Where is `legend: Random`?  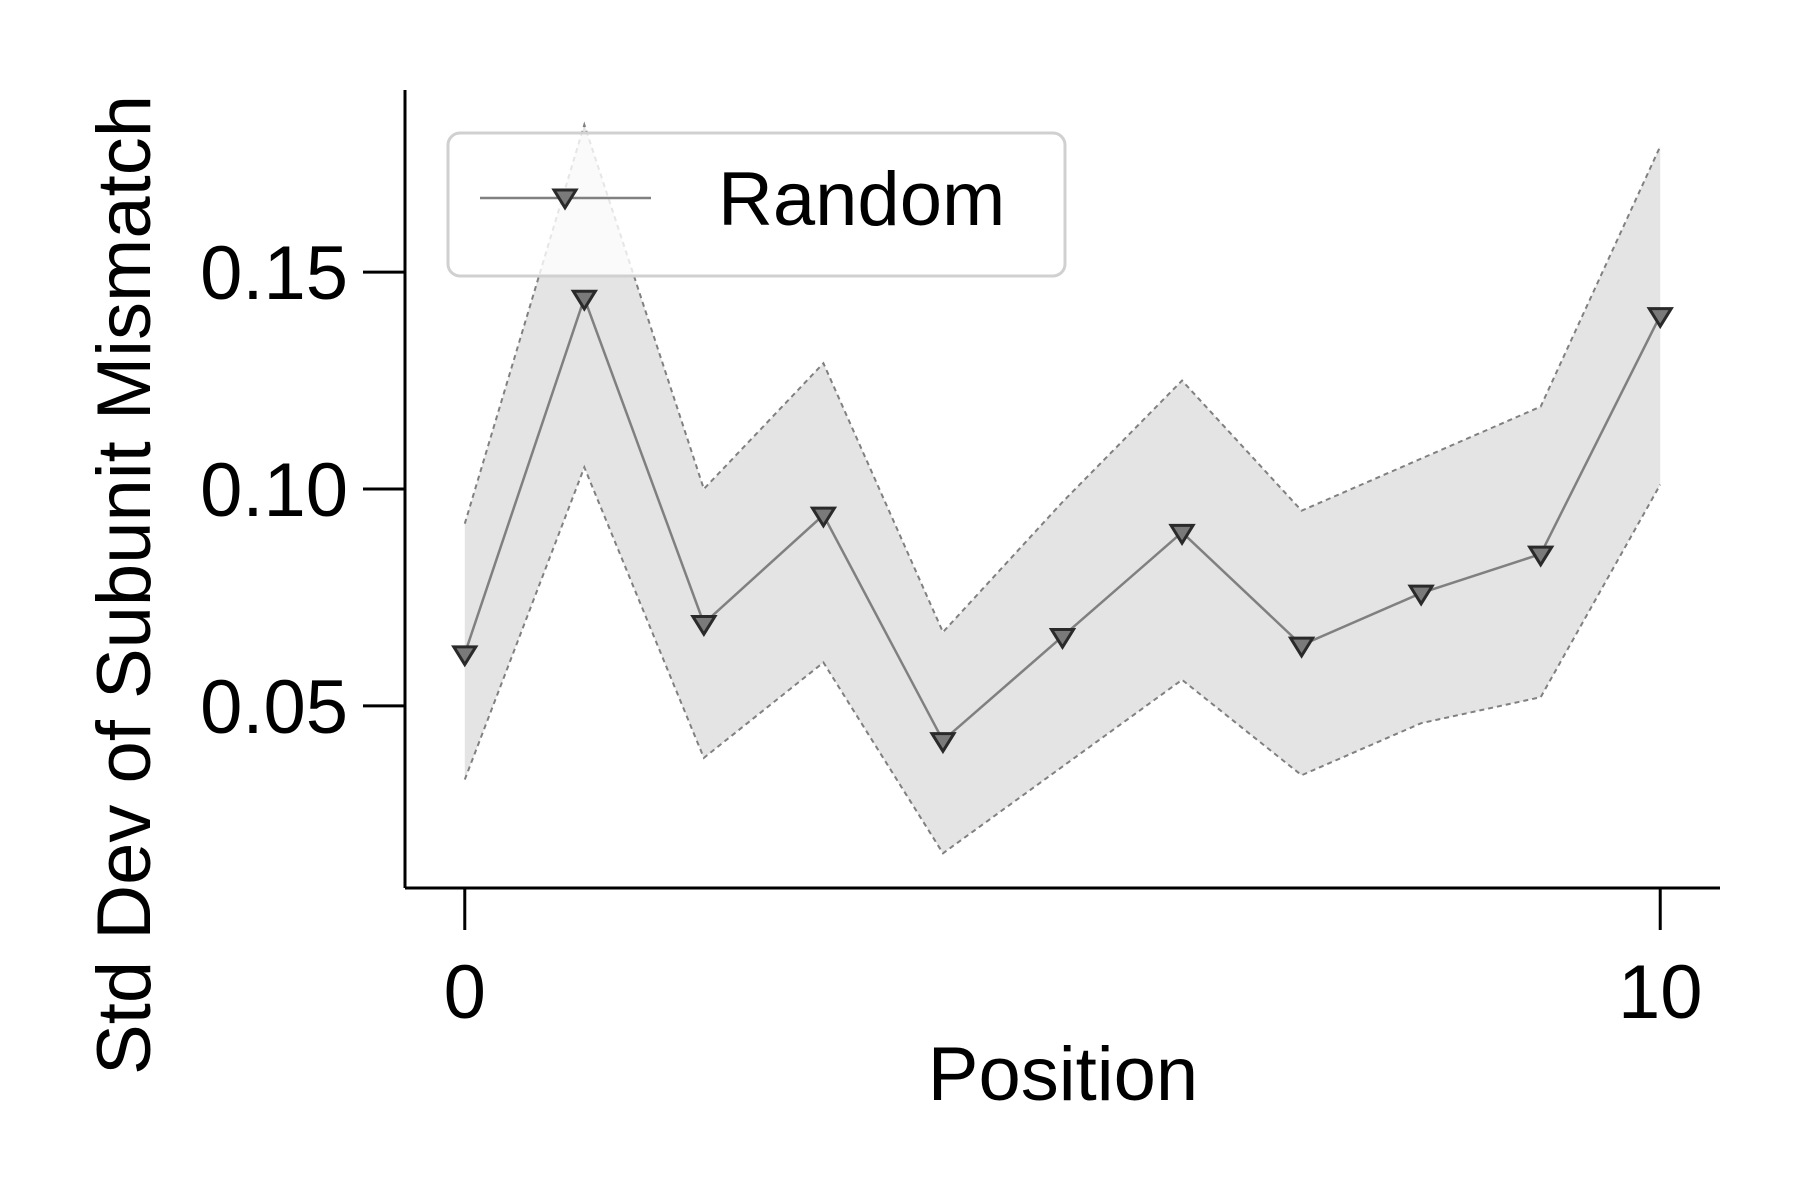
legend: Random is located at coordinates (756, 204).